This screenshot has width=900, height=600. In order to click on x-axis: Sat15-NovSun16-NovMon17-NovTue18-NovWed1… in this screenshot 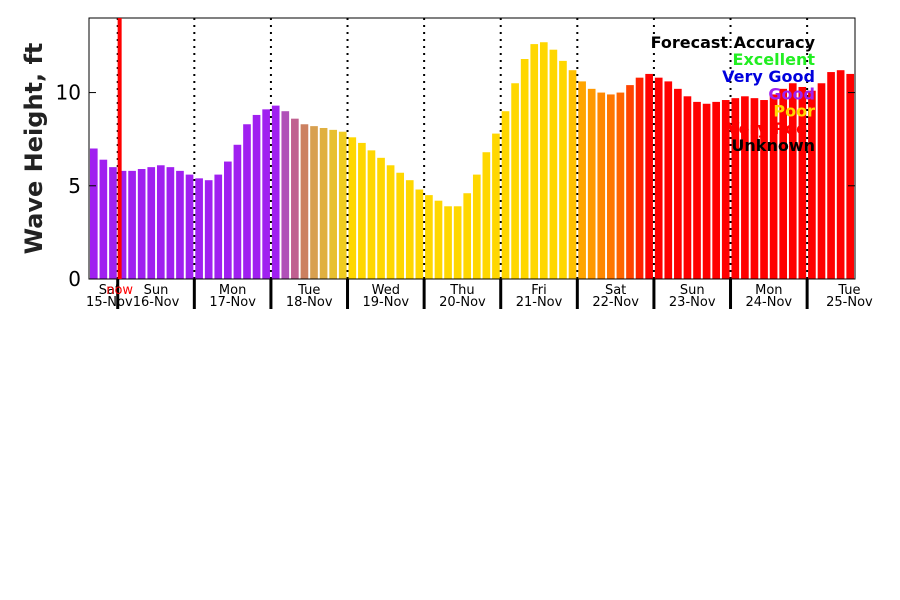, I will do `click(479, 294)`.